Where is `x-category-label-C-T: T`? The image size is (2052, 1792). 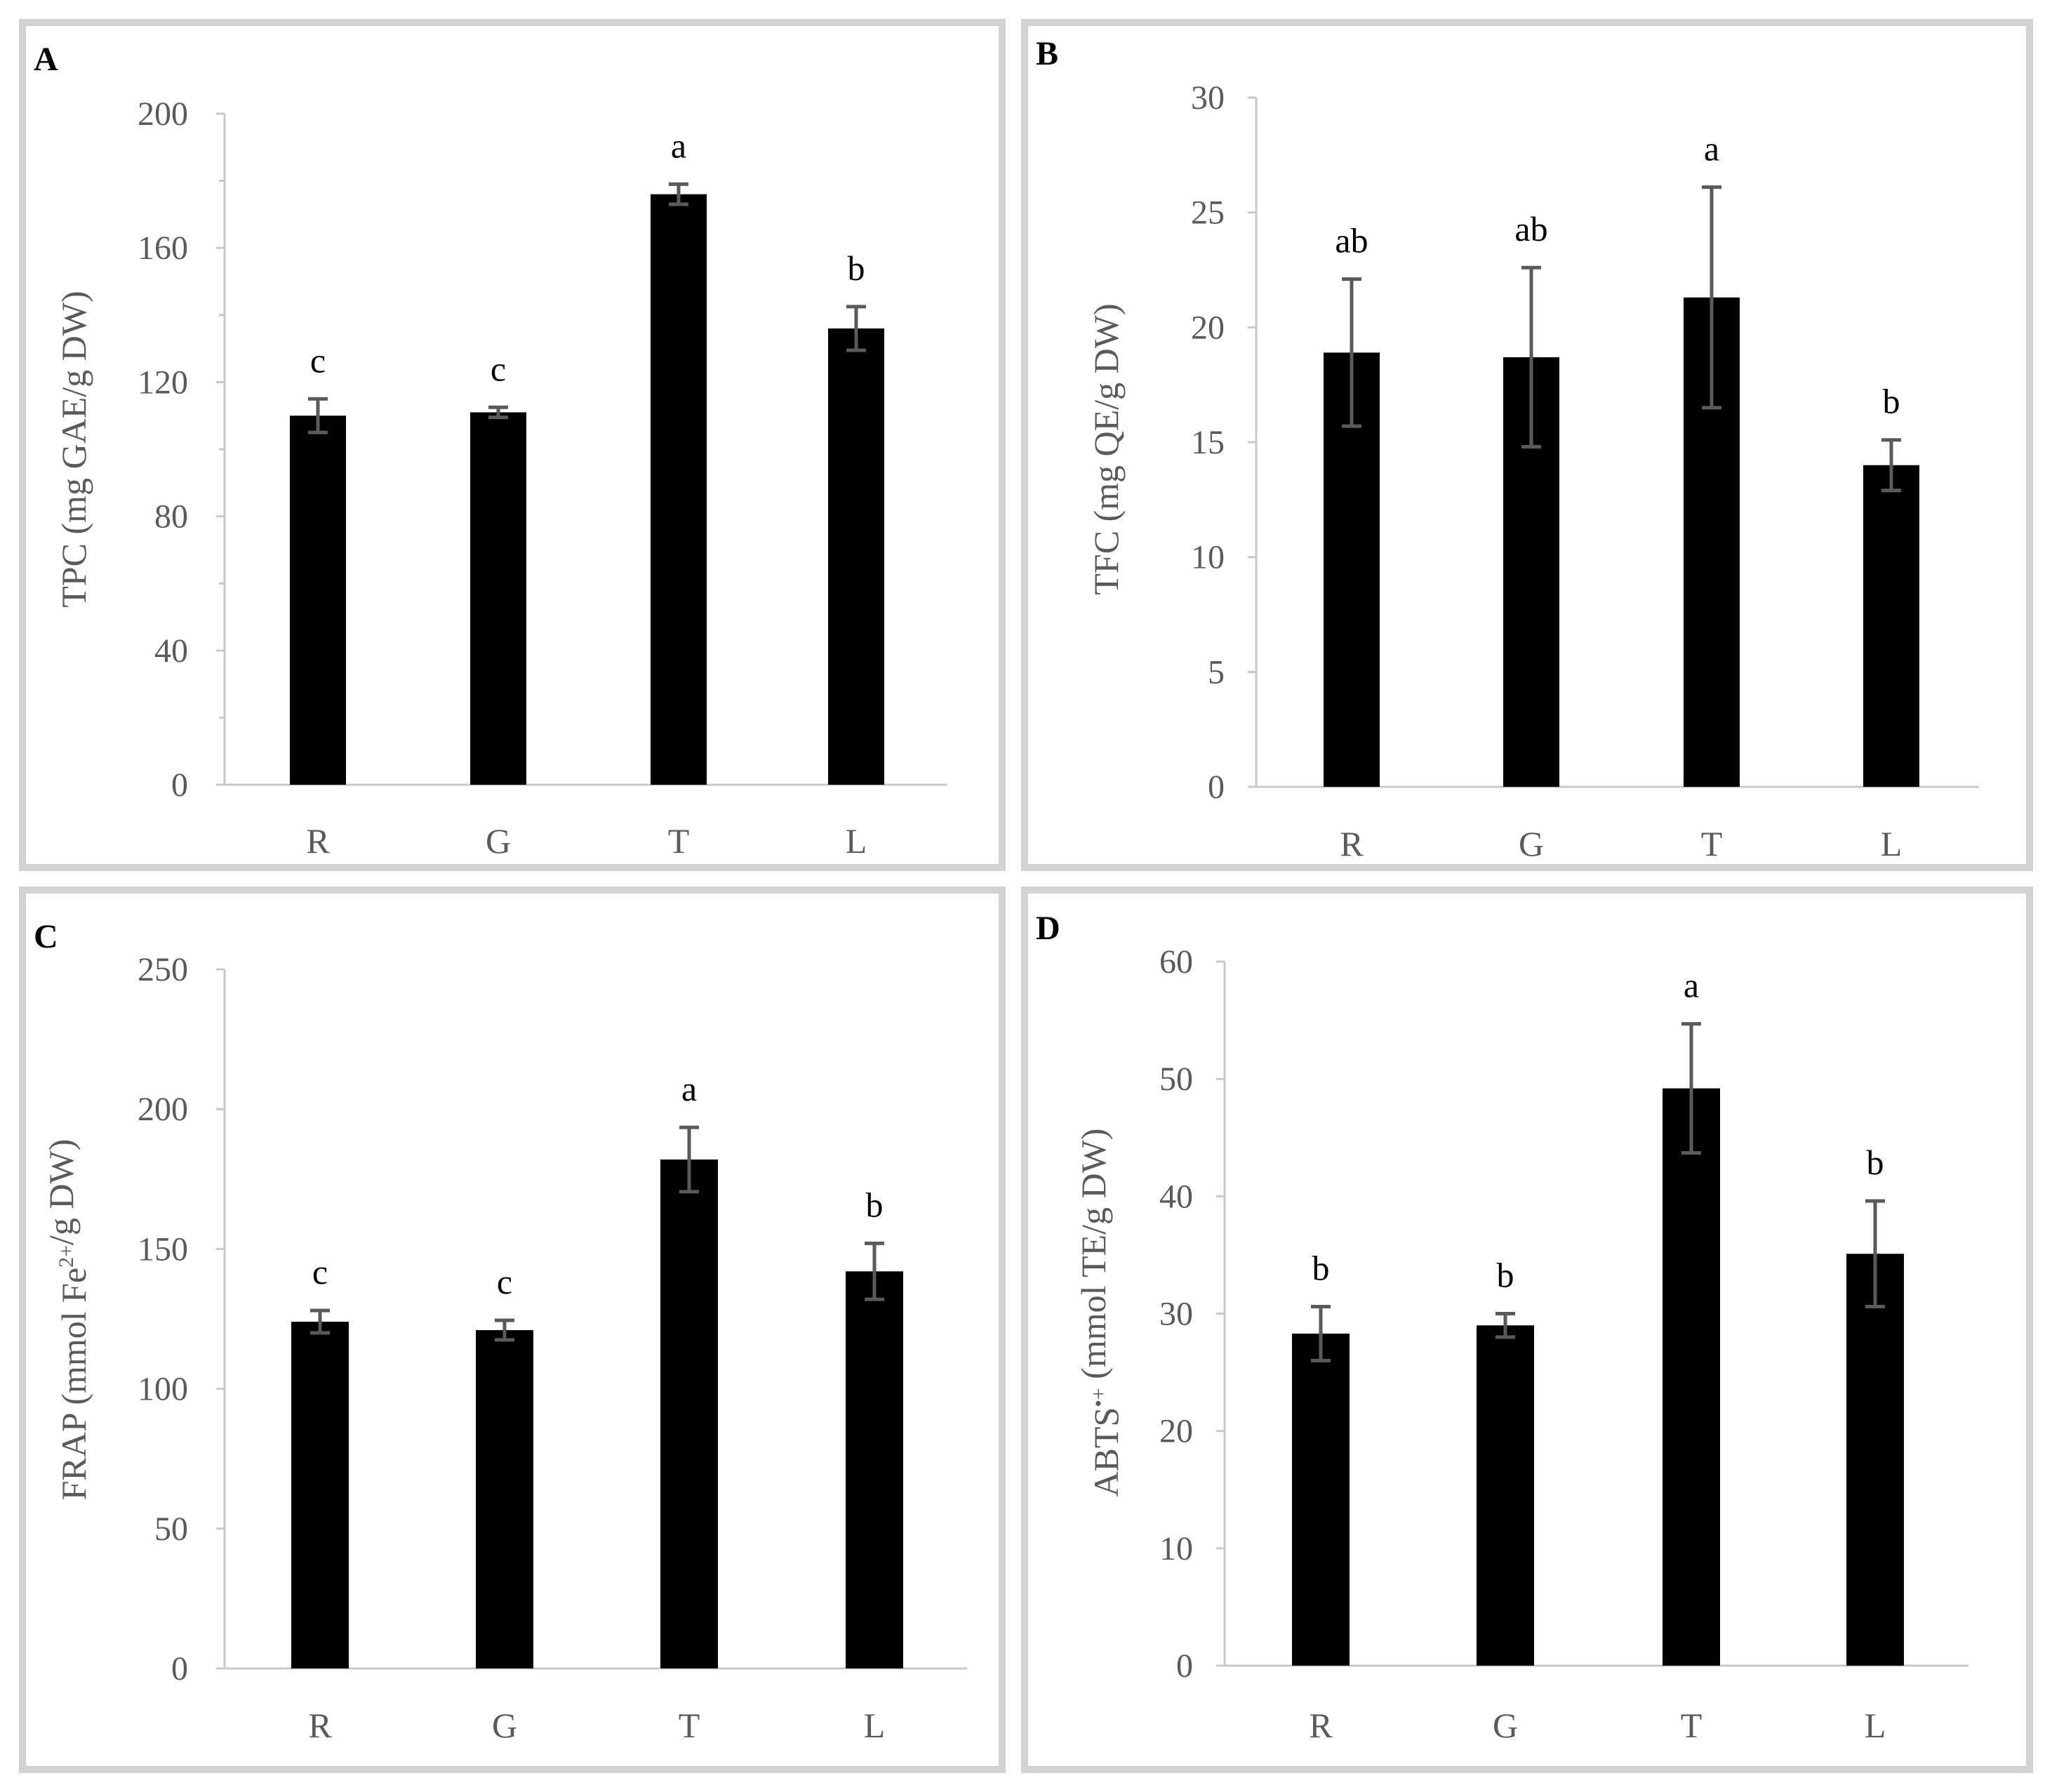 x-category-label-C-T: T is located at coordinates (690, 1725).